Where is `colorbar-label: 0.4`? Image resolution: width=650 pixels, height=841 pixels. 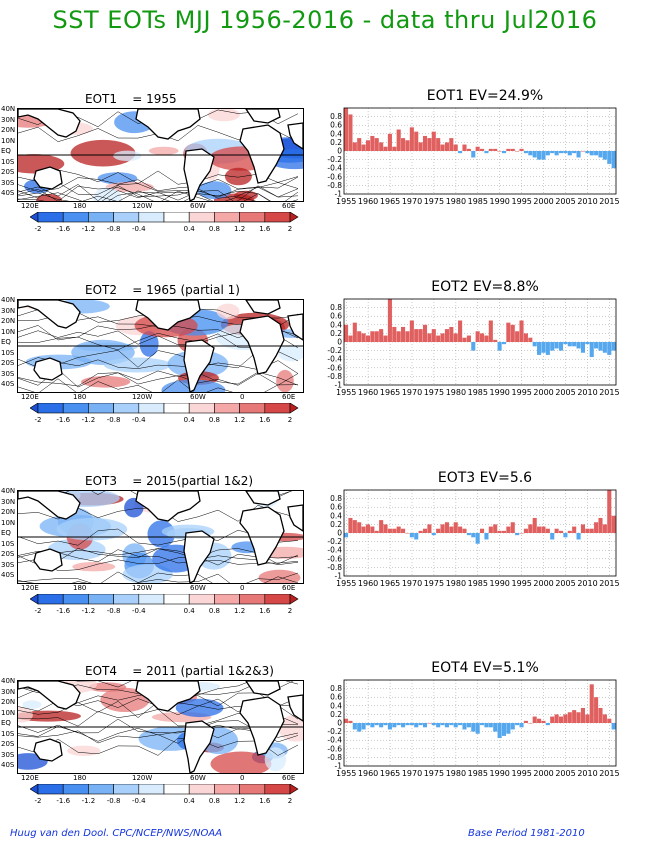 colorbar-label: 0.4 is located at coordinates (190, 801).